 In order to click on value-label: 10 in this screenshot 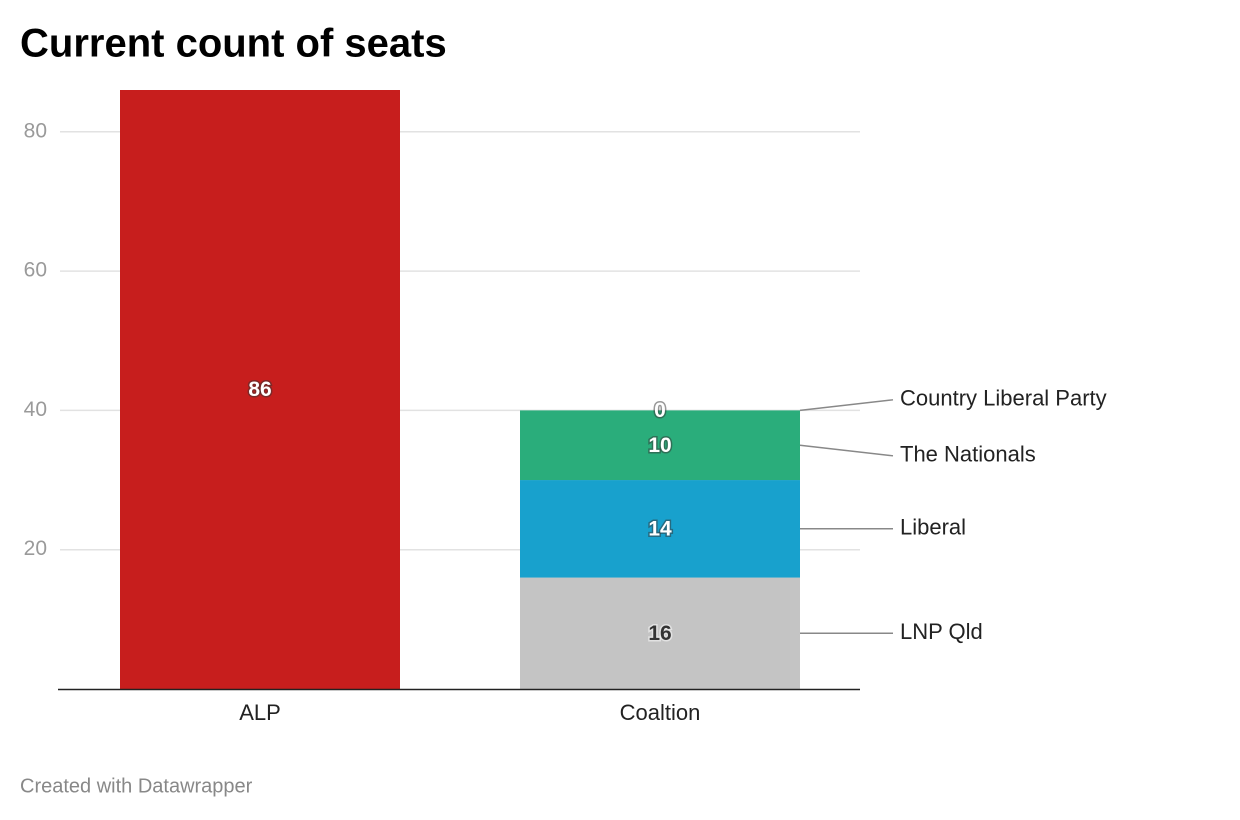, I will do `click(659, 445)`.